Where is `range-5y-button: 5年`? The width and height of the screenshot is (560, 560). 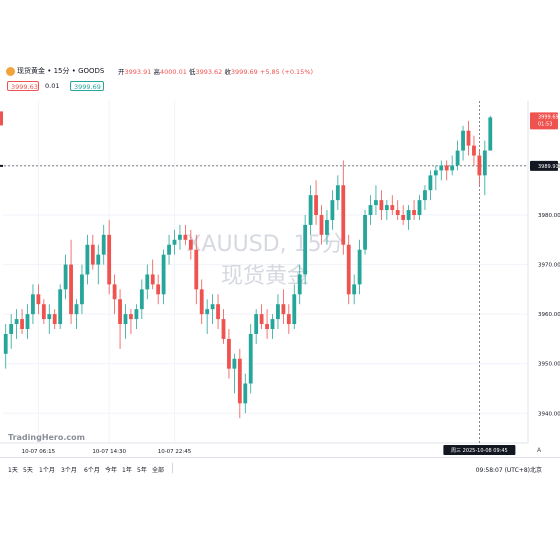 range-5y-button: 5年 is located at coordinates (142, 470).